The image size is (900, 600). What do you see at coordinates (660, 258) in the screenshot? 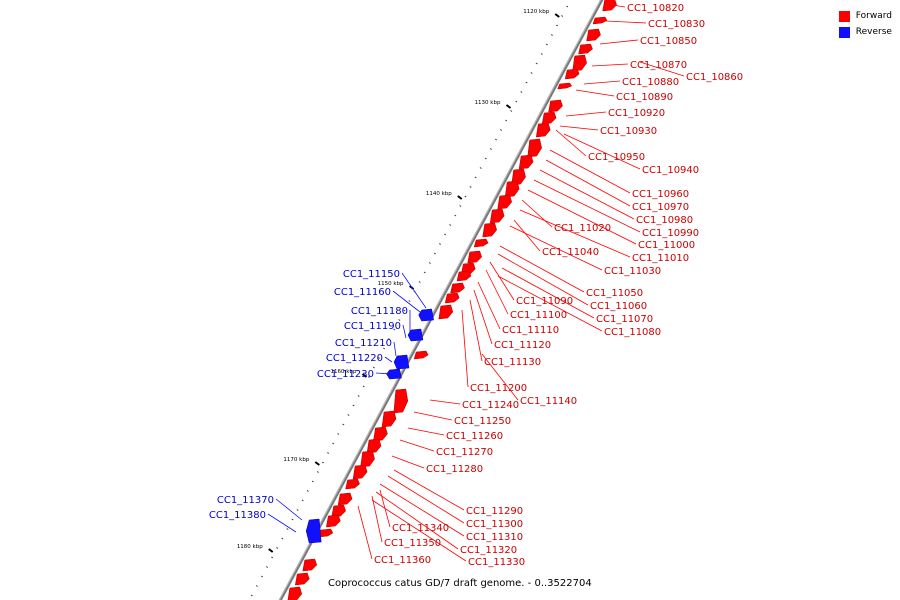
I see `forward-gene-label: CC1_11010` at bounding box center [660, 258].